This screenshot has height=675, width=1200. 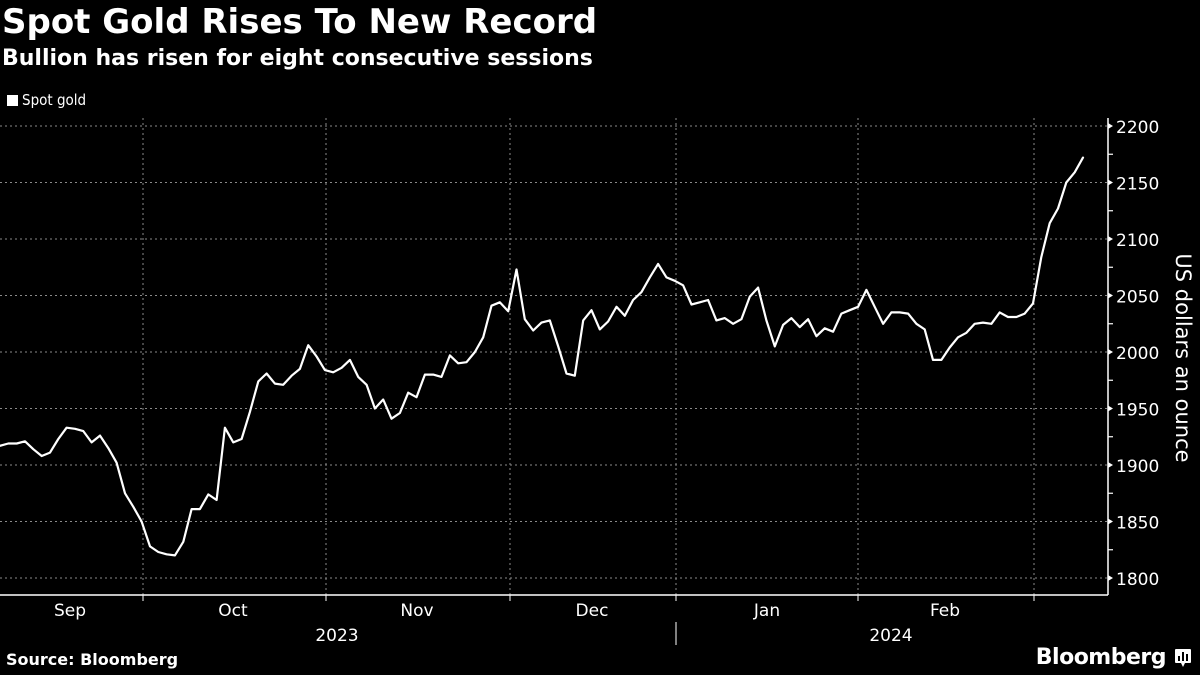 What do you see at coordinates (416, 611) in the screenshot?
I see `x-month-label: Nov` at bounding box center [416, 611].